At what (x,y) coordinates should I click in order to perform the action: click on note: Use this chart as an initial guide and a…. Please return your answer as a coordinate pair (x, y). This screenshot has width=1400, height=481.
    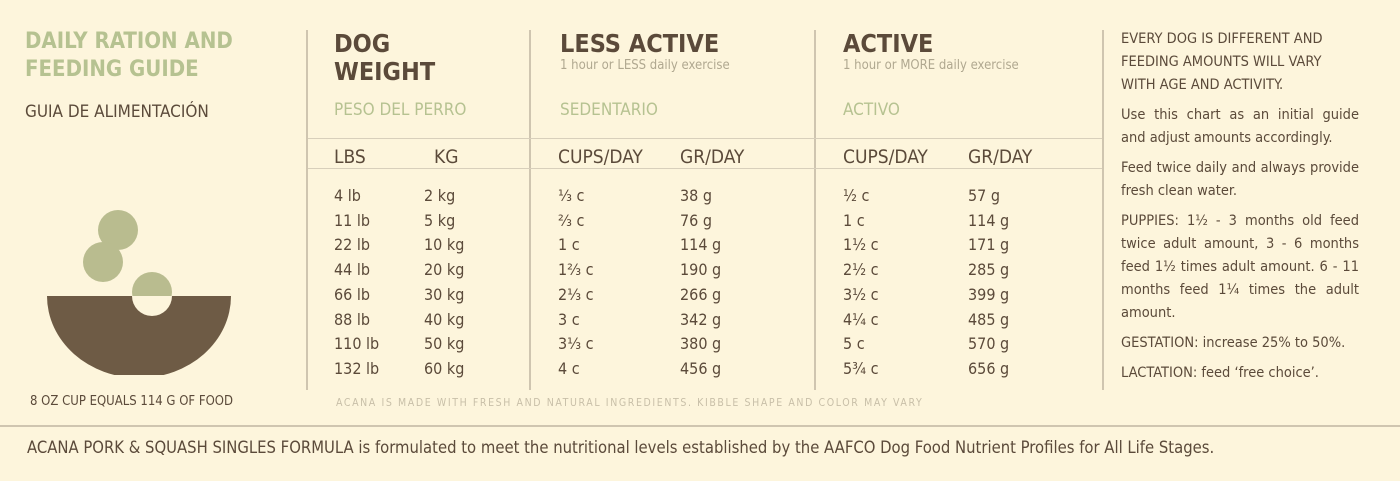
    Looking at the image, I should click on (1240, 126).